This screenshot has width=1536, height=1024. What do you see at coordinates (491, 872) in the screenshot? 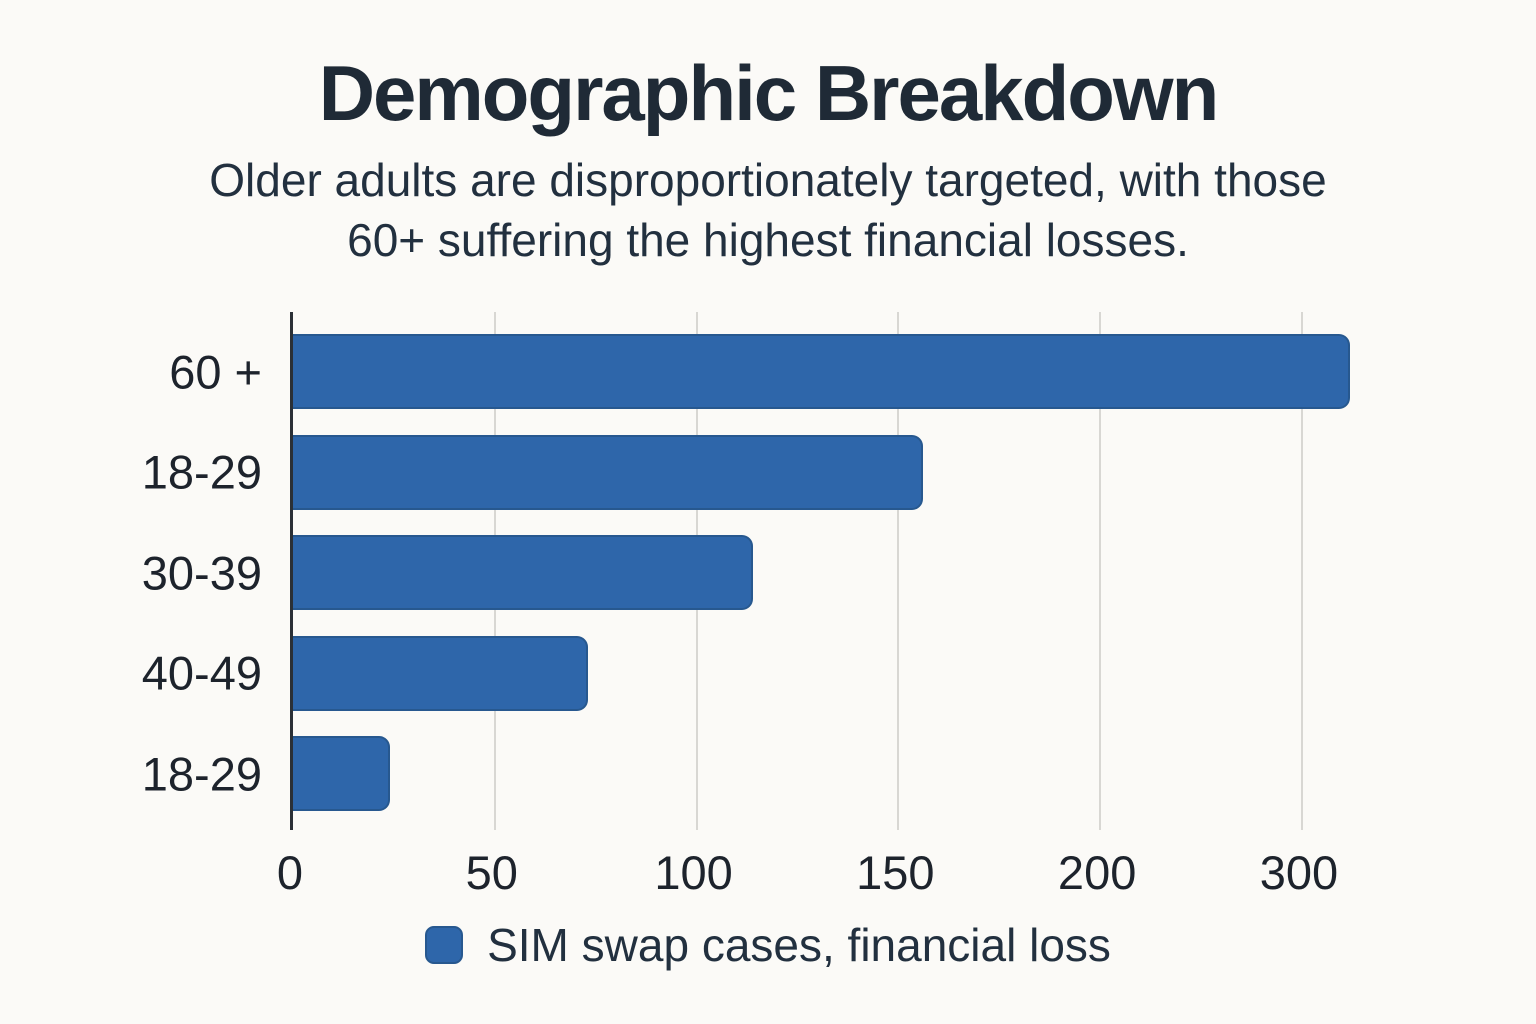
I see `x-tick-label-1: 50` at bounding box center [491, 872].